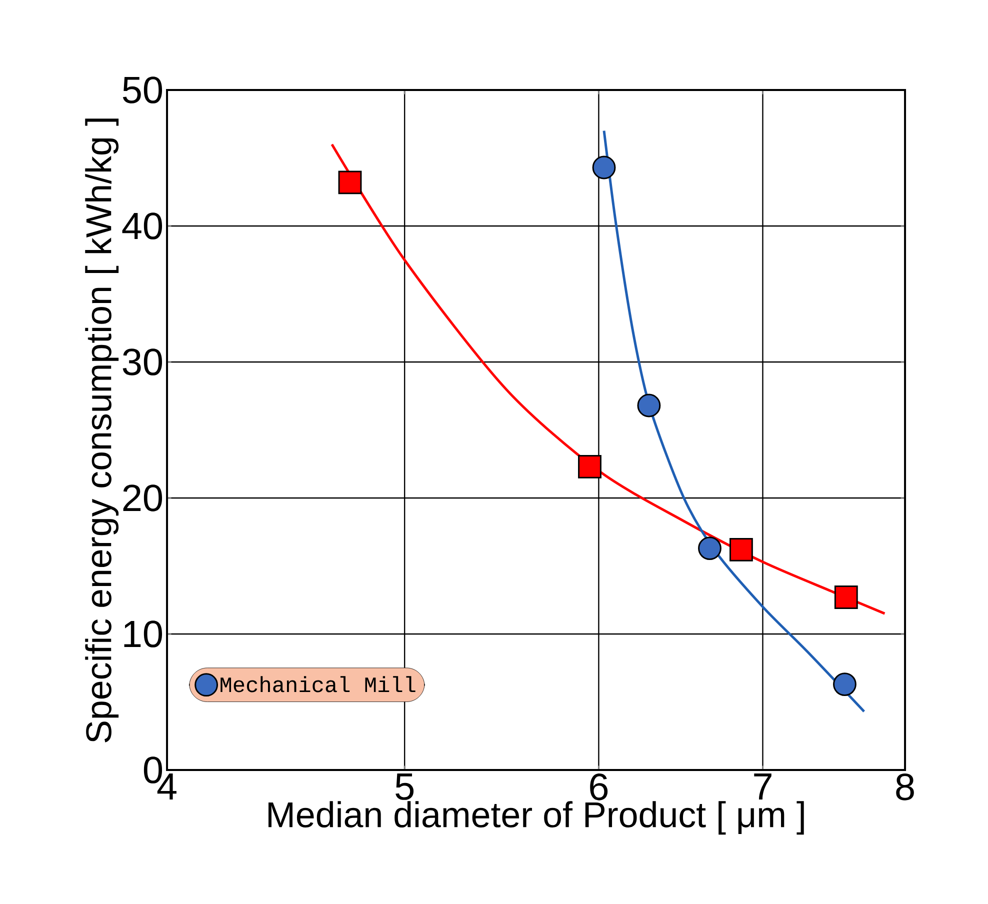  What do you see at coordinates (318, 684) in the screenshot?
I see `legend-label: Mechanical Mill` at bounding box center [318, 684].